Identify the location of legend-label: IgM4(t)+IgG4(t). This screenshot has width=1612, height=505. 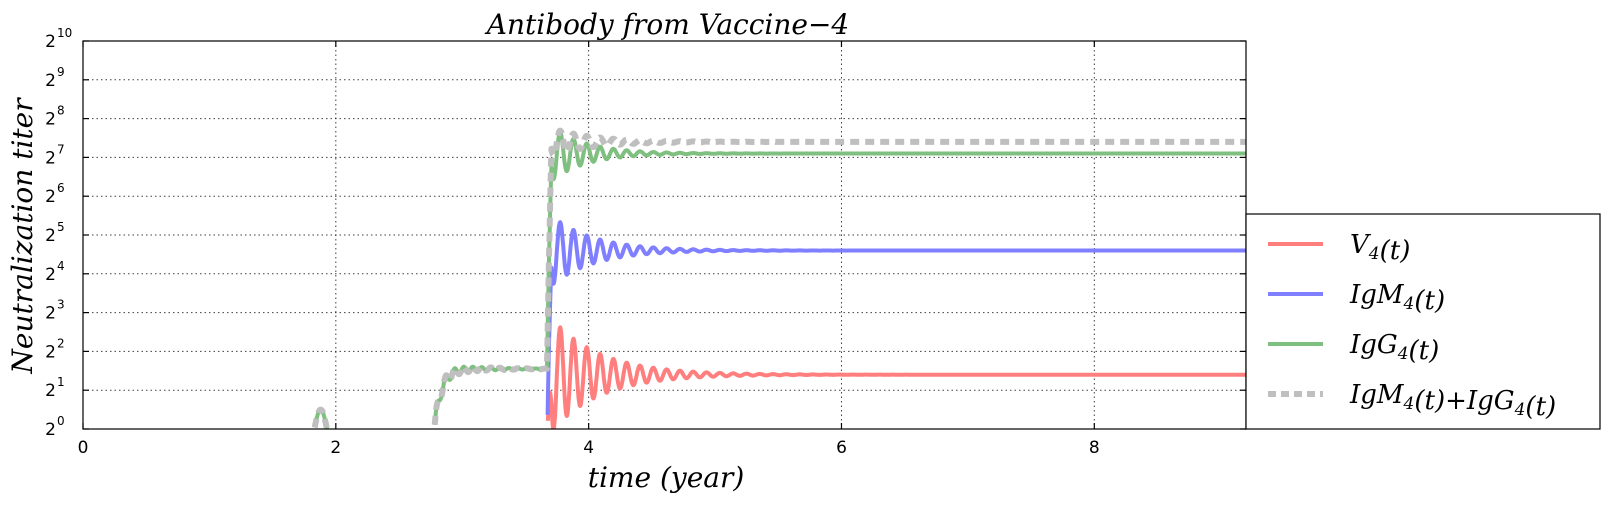
(1452, 401).